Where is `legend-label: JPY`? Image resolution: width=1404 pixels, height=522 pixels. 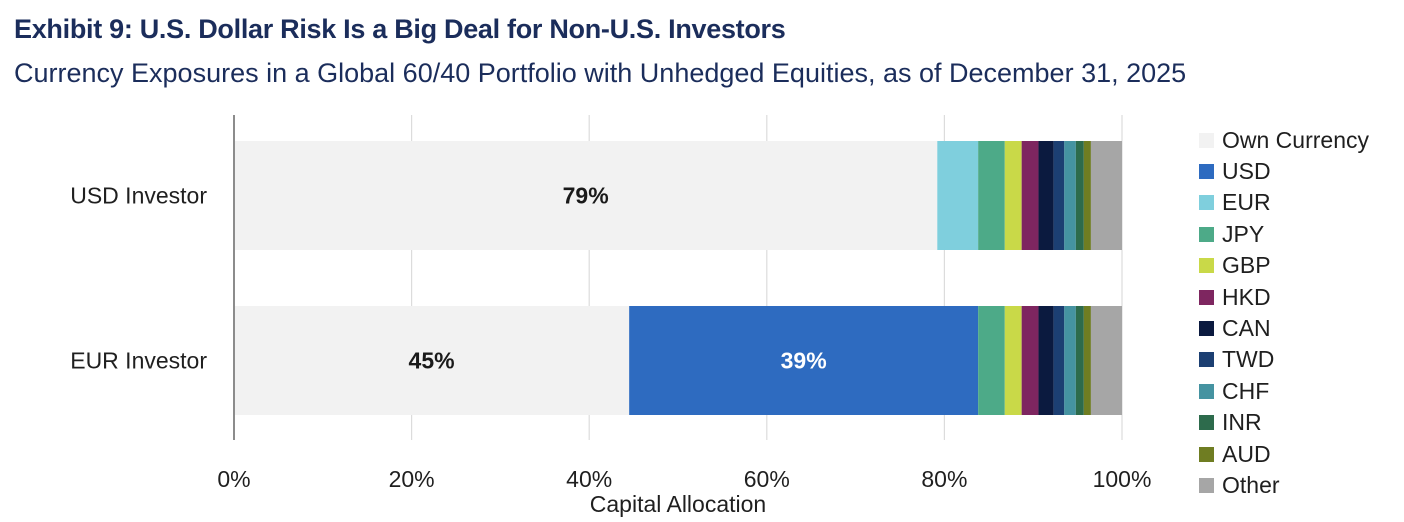 legend-label: JPY is located at coordinates (1243, 233).